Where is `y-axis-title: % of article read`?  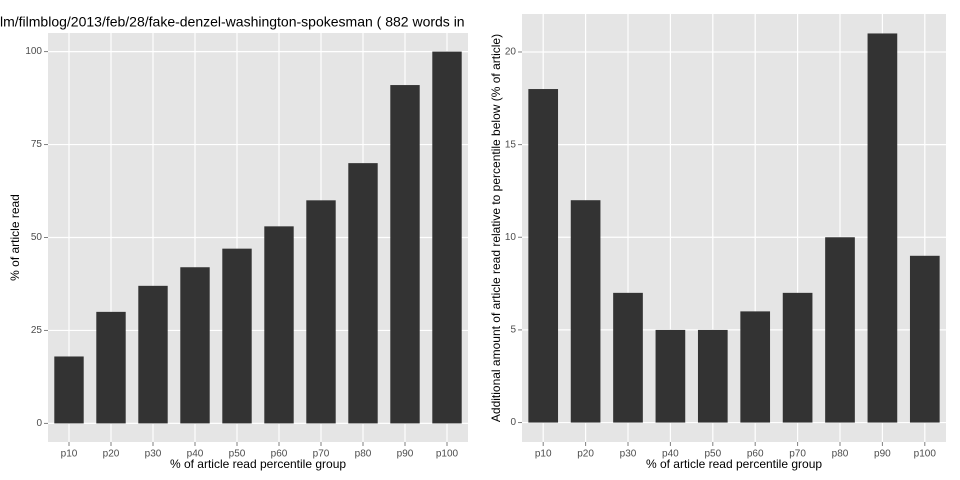
y-axis-title: % of article read is located at coordinates (15, 237).